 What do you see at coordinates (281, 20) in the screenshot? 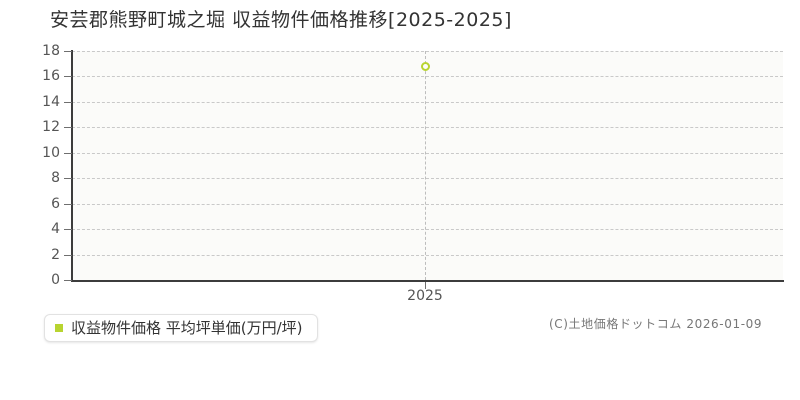
I see `chart-title: 安芸郡熊野町城之堀 収益物件価格推移[2025-2025]` at bounding box center [281, 20].